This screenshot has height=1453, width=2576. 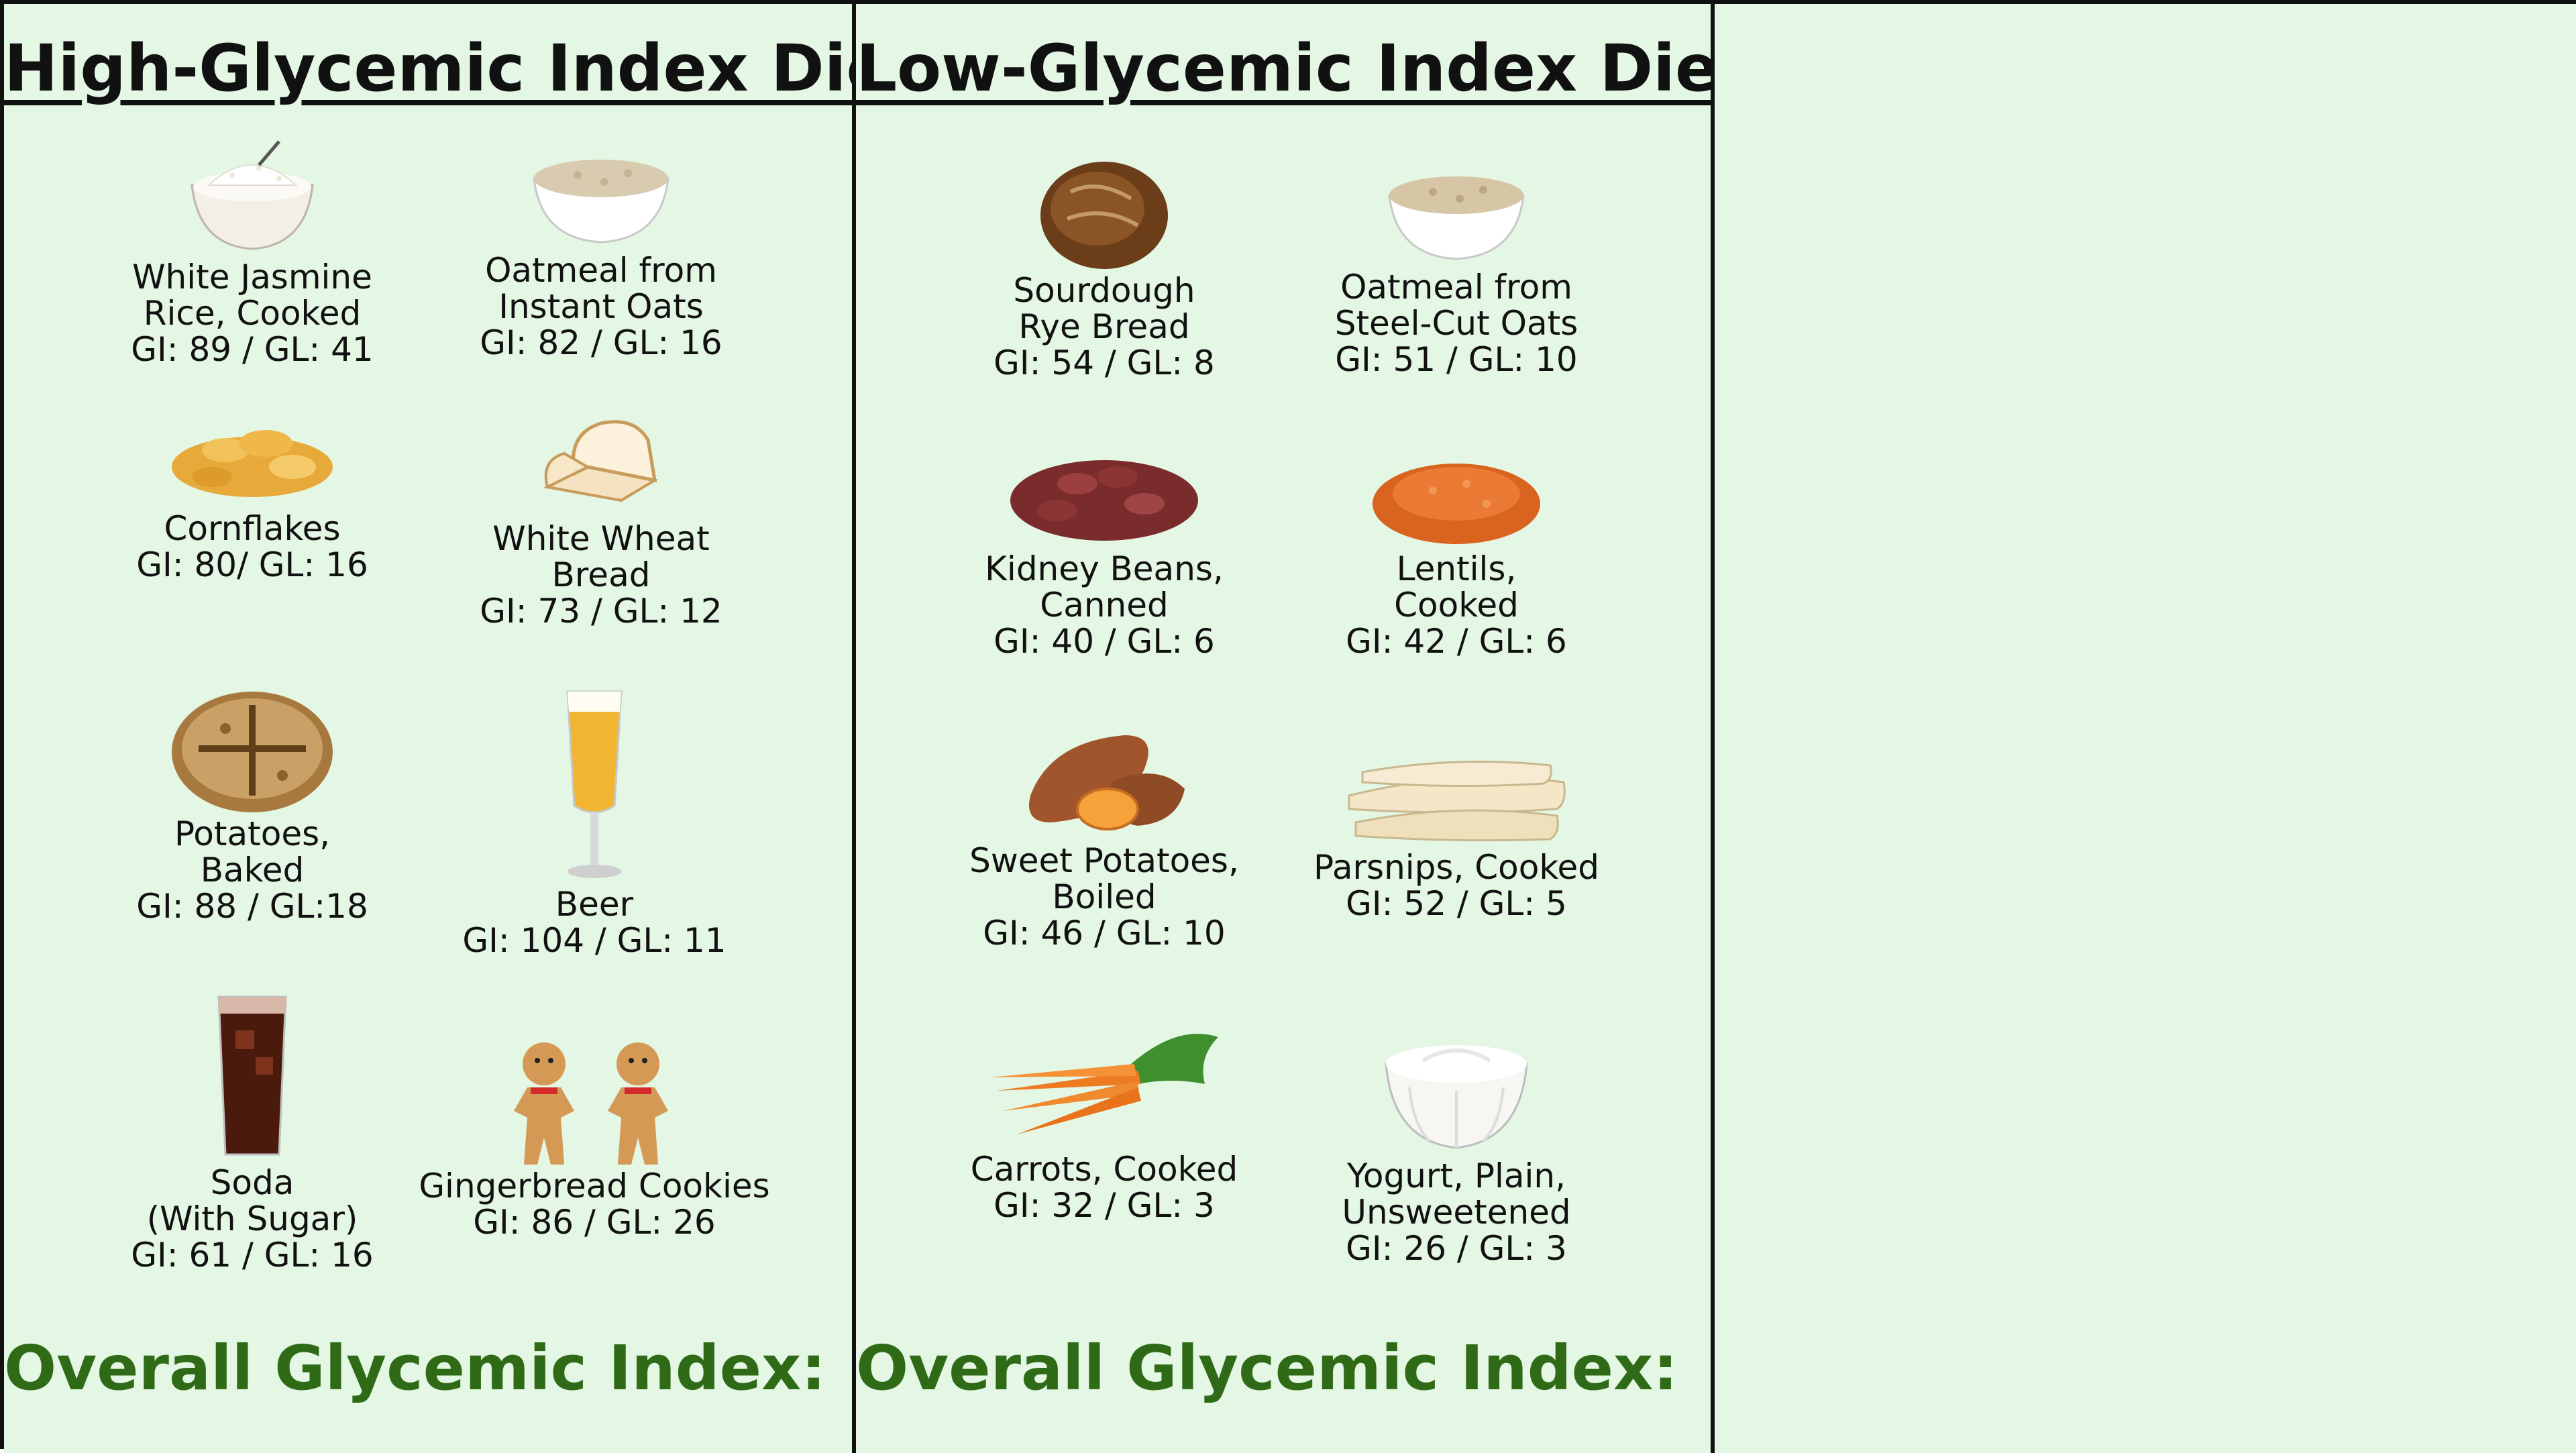 What do you see at coordinates (252, 464) in the screenshot?
I see `cornflakes-icon` at bounding box center [252, 464].